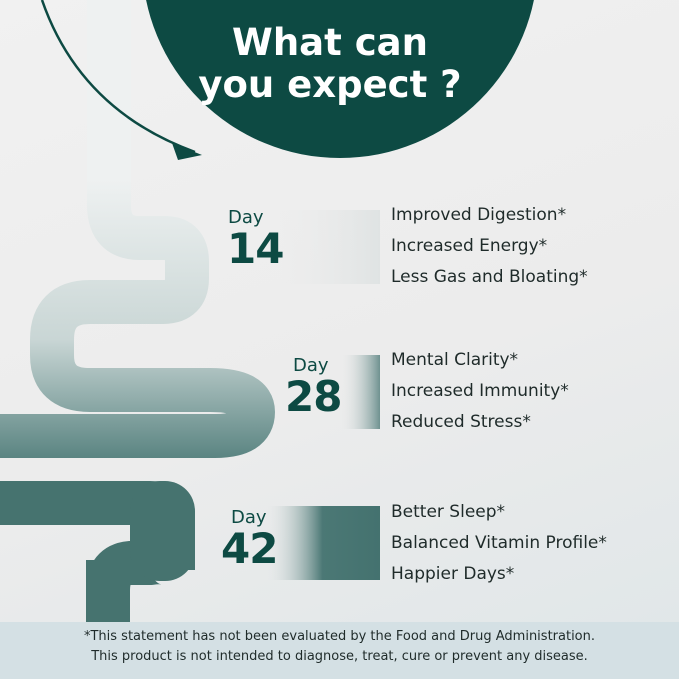 The width and height of the screenshot is (679, 679). What do you see at coordinates (162, 531) in the screenshot?
I see `intestine-lower-bend` at bounding box center [162, 531].